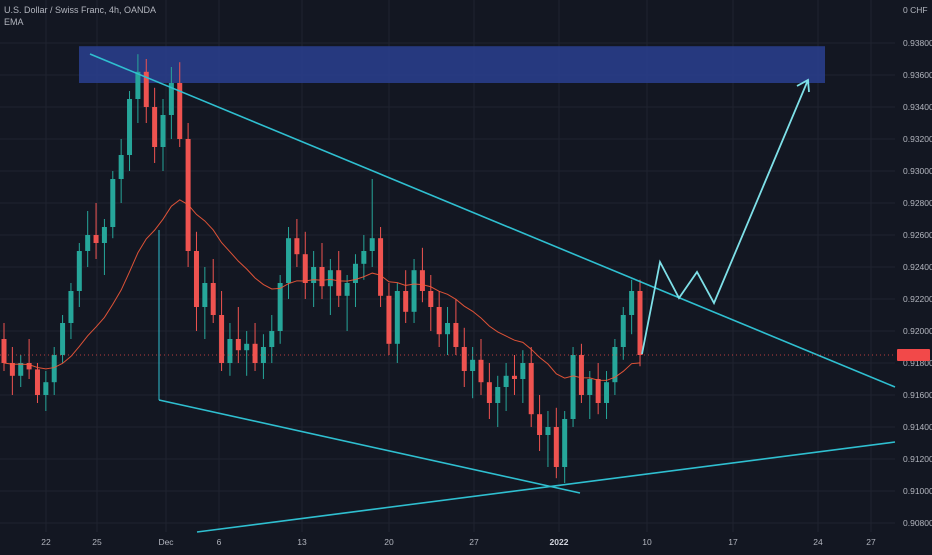 The width and height of the screenshot is (932, 555). What do you see at coordinates (917, 267) in the screenshot?
I see `price-tick-label: 0.92400` at bounding box center [917, 267].